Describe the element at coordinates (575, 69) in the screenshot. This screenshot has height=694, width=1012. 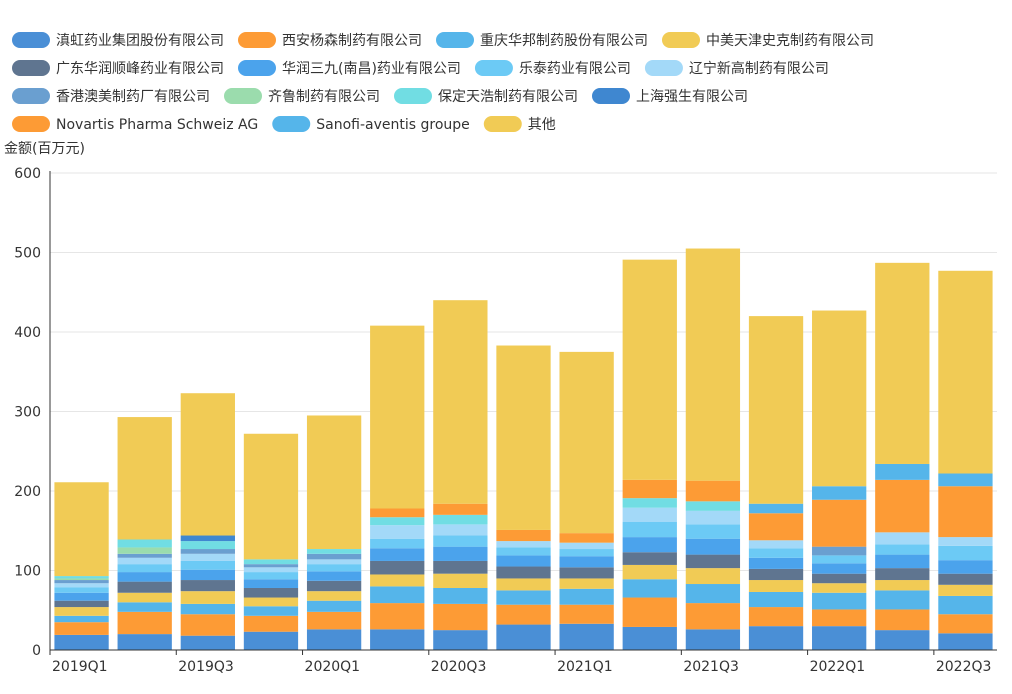
I see `legend-label: 乐泰药业有限公司` at that location.